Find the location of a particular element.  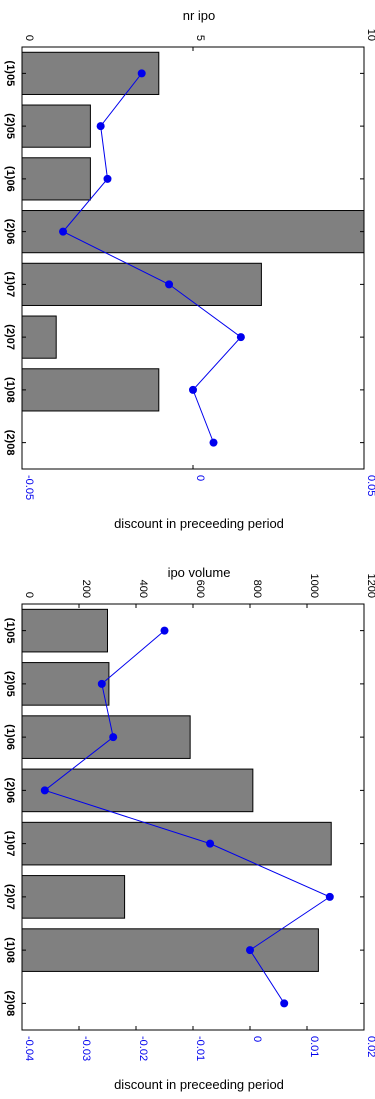

line-axis-tick-label: -0.05 is located at coordinates (29, 487).